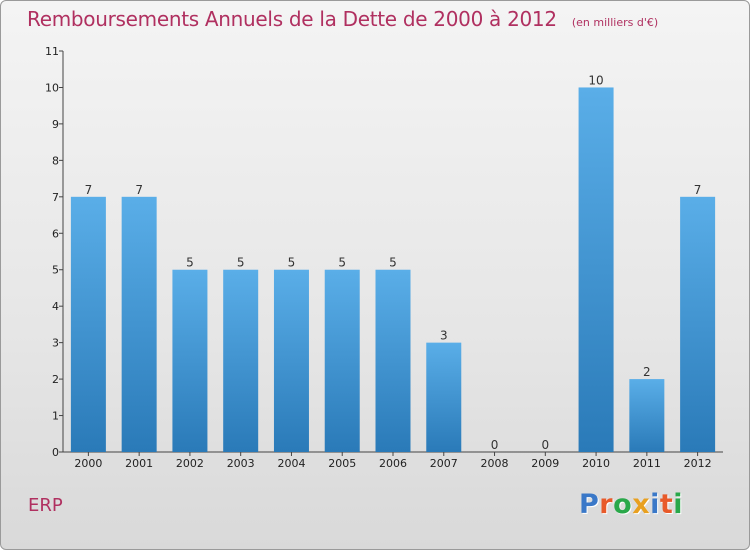  What do you see at coordinates (55, 270) in the screenshot?
I see `y-tick-label: 5` at bounding box center [55, 270].